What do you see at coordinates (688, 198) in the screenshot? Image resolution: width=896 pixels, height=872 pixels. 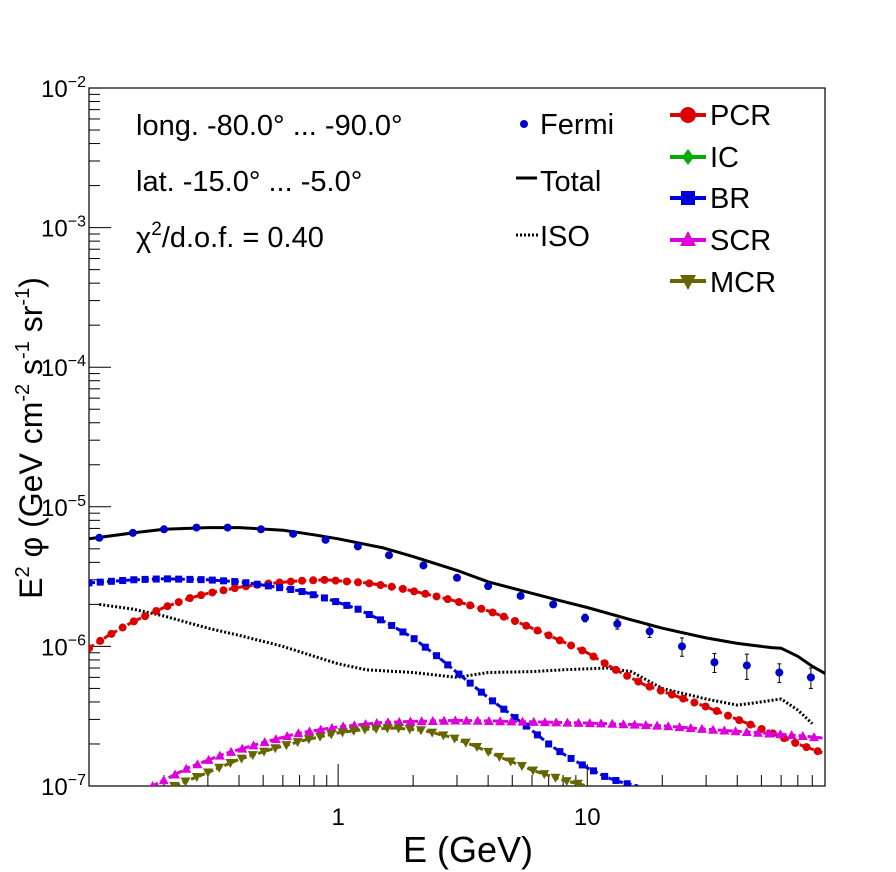 I see `legend-br-marker` at bounding box center [688, 198].